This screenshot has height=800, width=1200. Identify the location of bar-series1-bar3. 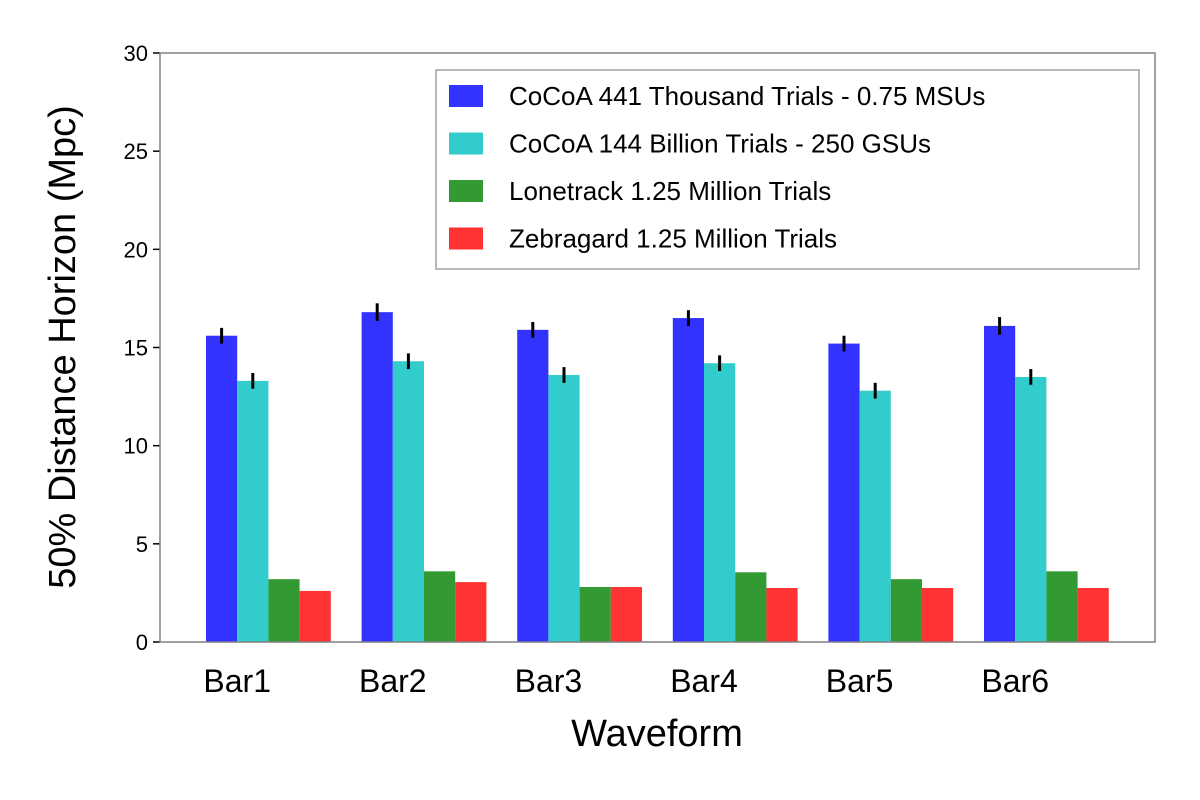
(533, 485).